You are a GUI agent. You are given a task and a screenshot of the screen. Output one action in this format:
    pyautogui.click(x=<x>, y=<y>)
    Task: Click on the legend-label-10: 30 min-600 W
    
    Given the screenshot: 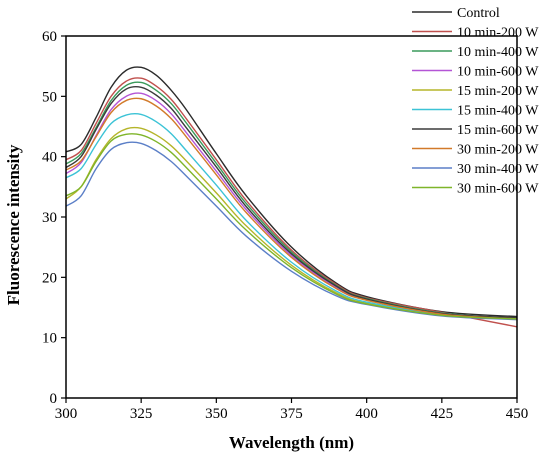 What is the action you would take?
    pyautogui.click(x=498, y=189)
    